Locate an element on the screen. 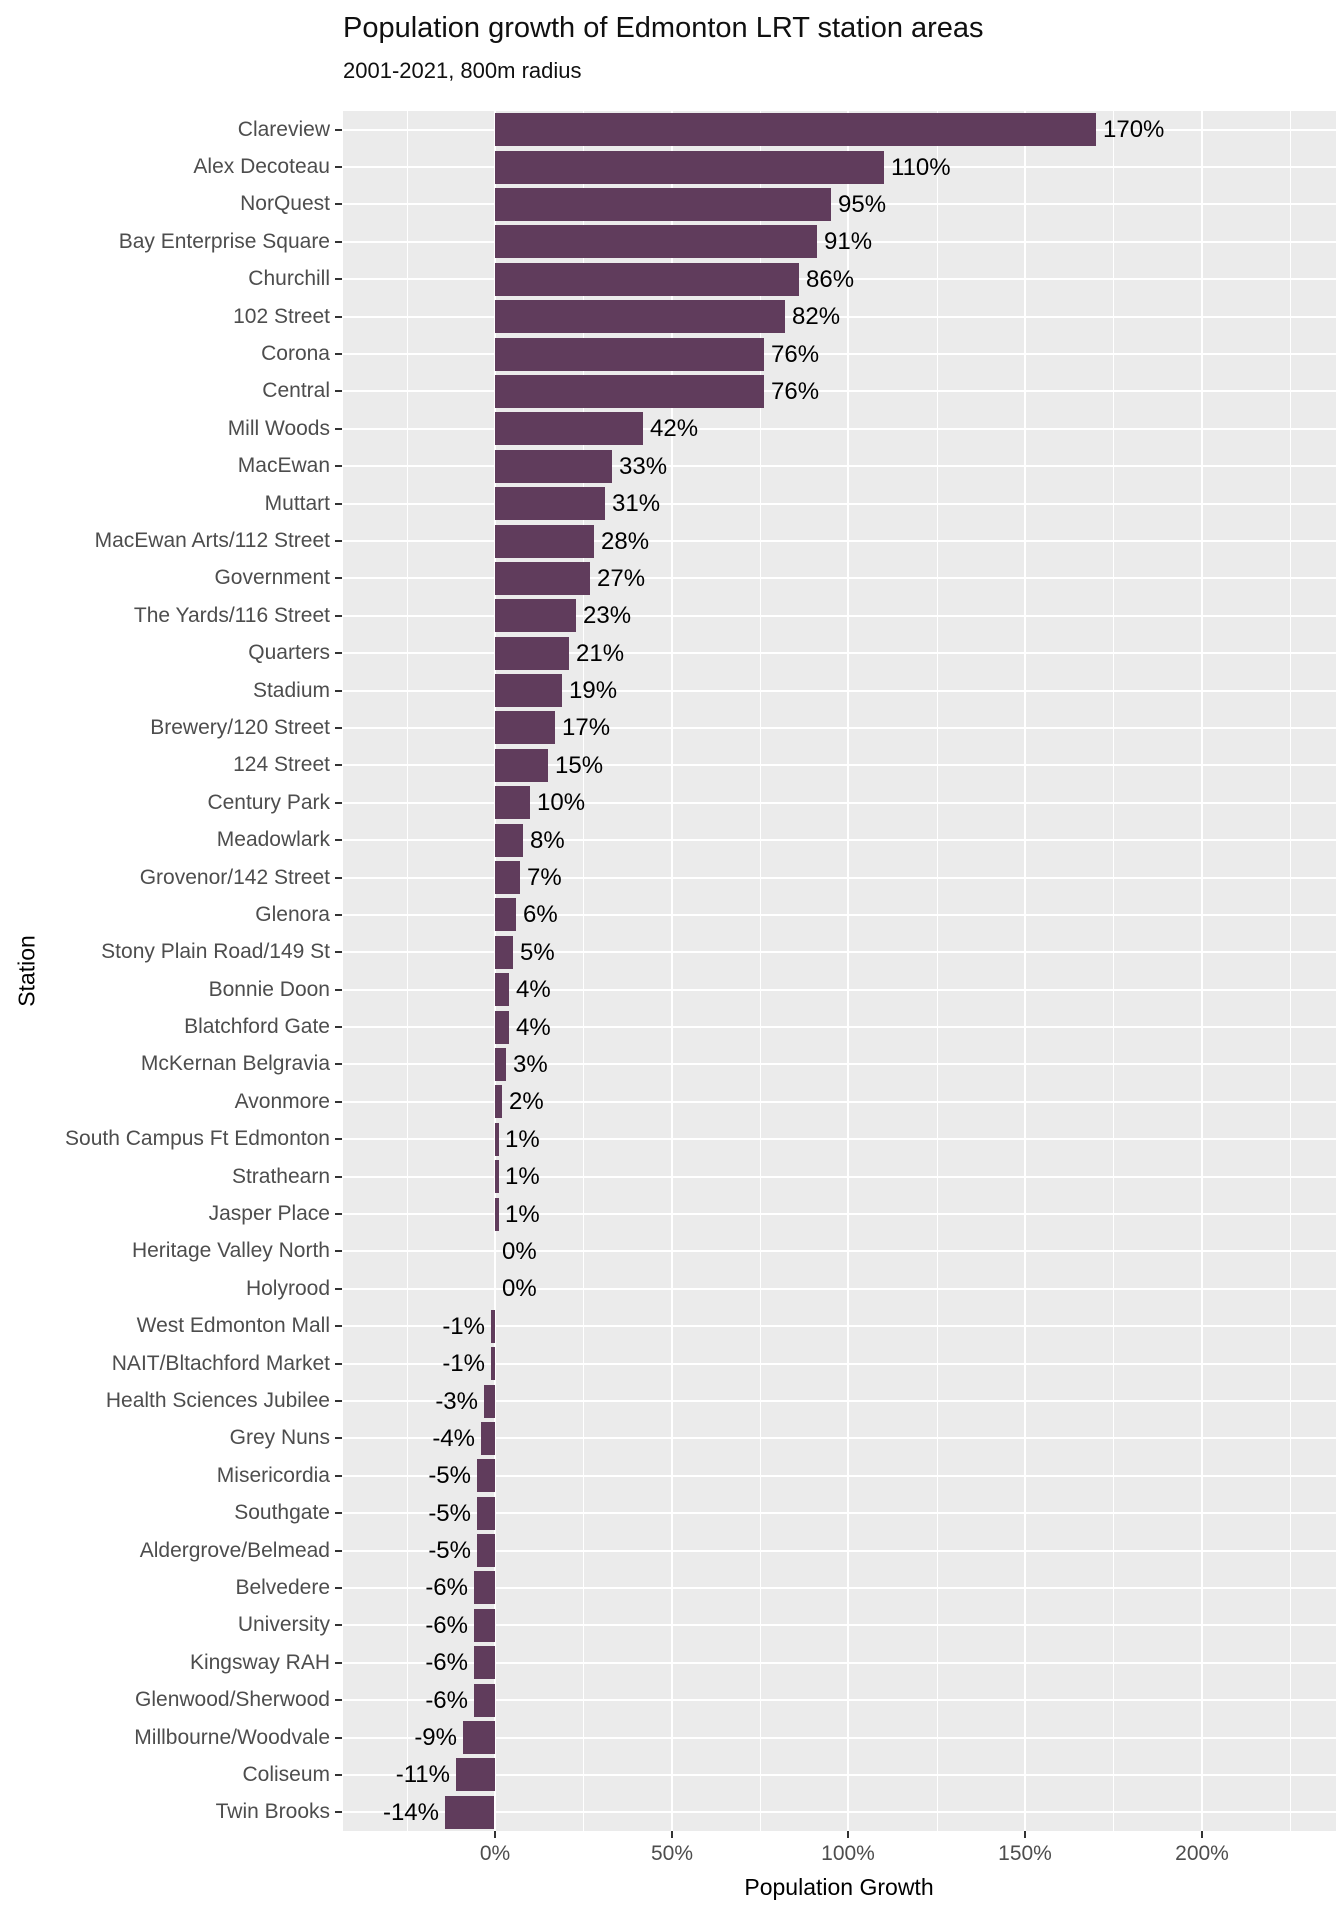 Image resolution: width=1344 pixels, height=1920 pixels. bar-value-label: 0% is located at coordinates (519, 1251).